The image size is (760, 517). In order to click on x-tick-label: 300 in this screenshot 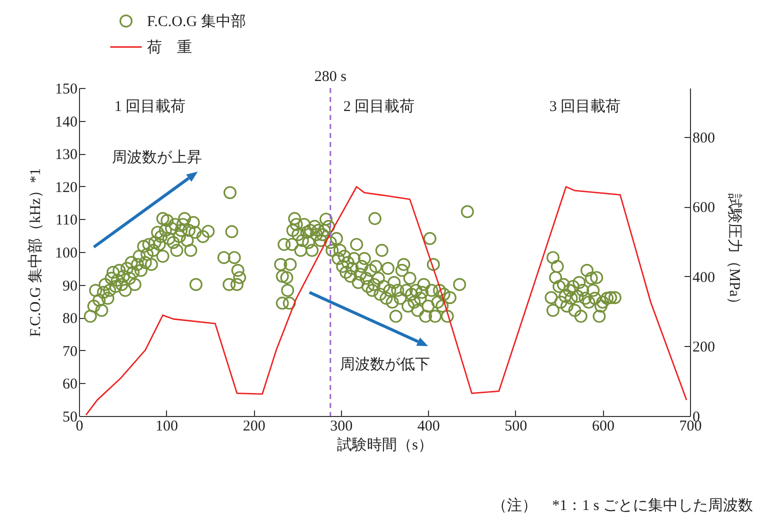, I will do `click(341, 426)`.